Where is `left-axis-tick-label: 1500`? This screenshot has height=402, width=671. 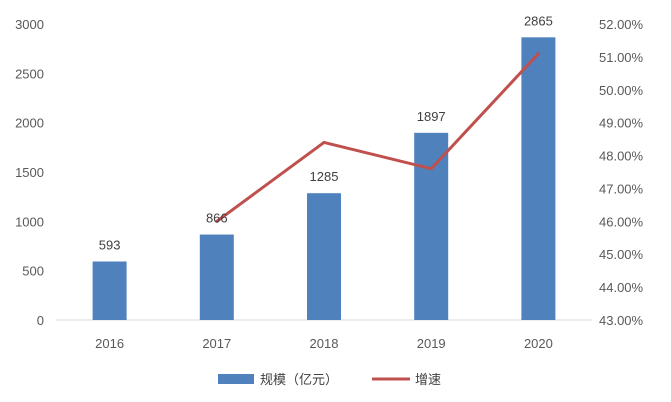 left-axis-tick-label: 1500 is located at coordinates (29, 172).